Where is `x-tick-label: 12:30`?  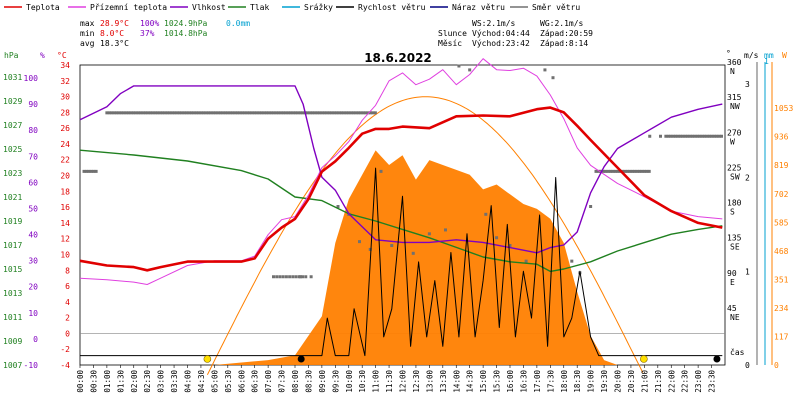 x-tick-label: 12:30 is located at coordinates (416, 381).